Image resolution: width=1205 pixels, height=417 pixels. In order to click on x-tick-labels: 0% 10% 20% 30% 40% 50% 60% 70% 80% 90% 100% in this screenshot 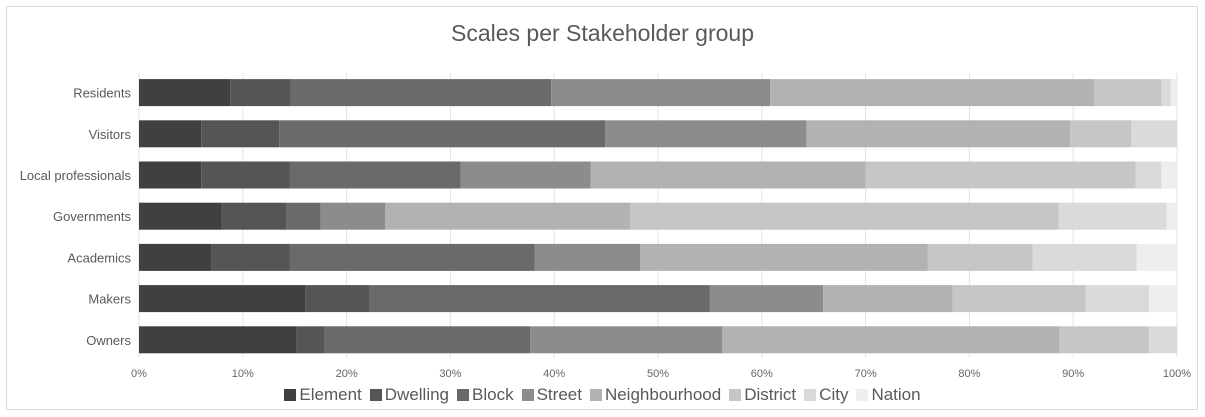, I will do `click(661, 374)`.